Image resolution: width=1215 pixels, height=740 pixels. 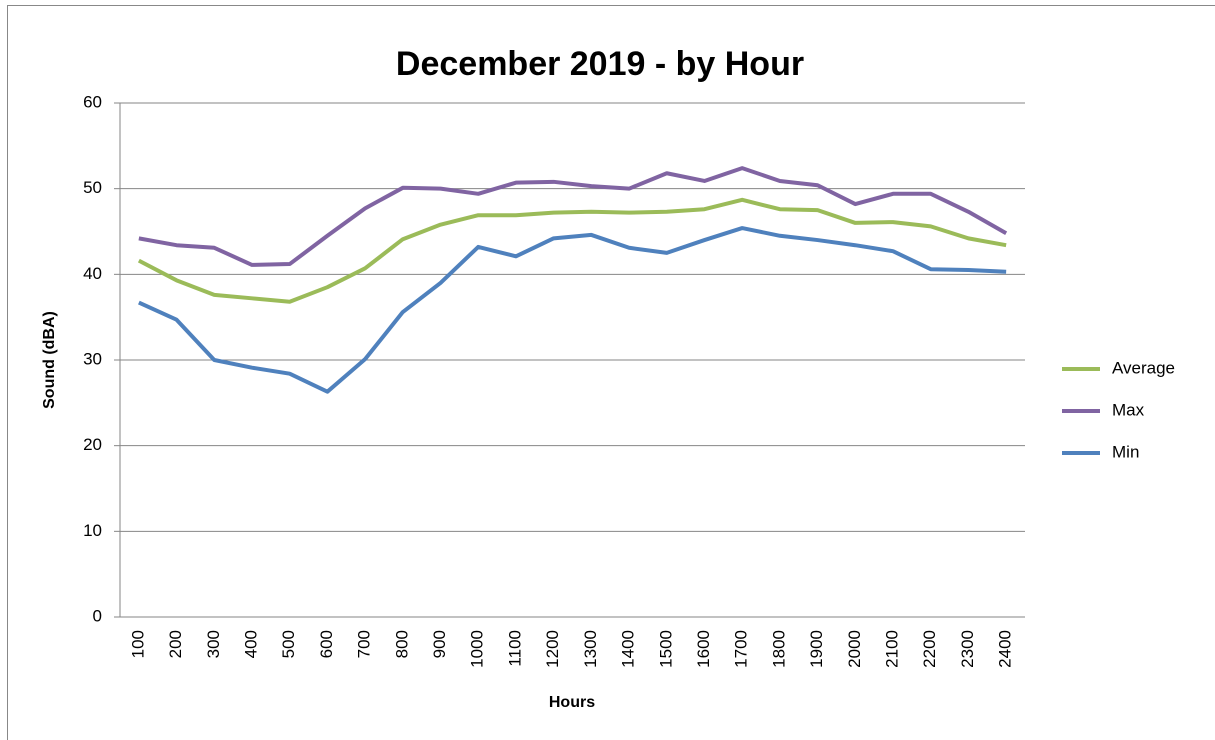 I want to click on x-tick-label: 100, so click(x=137, y=644).